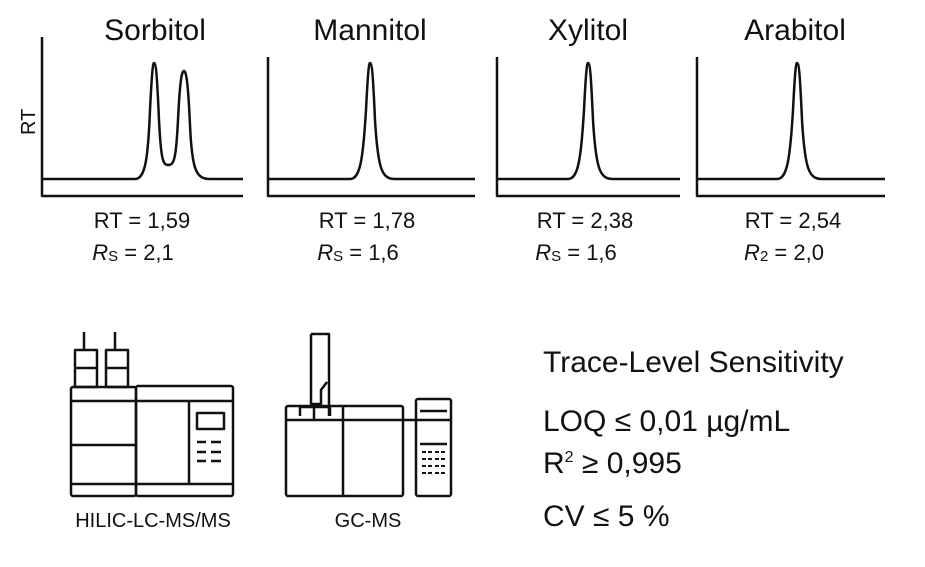 The width and height of the screenshot is (925, 567). Describe the element at coordinates (368, 521) in the screenshot. I see `instrument-label-gc: GC-MS` at that location.